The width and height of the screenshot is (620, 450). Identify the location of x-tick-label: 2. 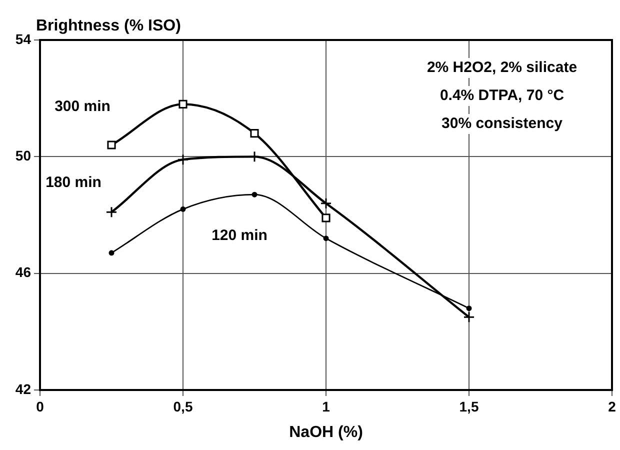
(612, 406).